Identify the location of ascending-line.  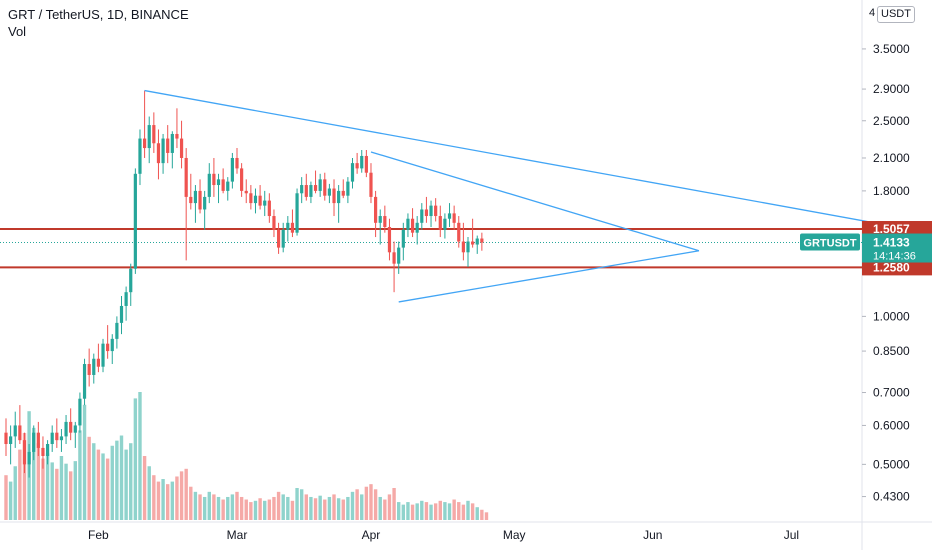
(549, 276).